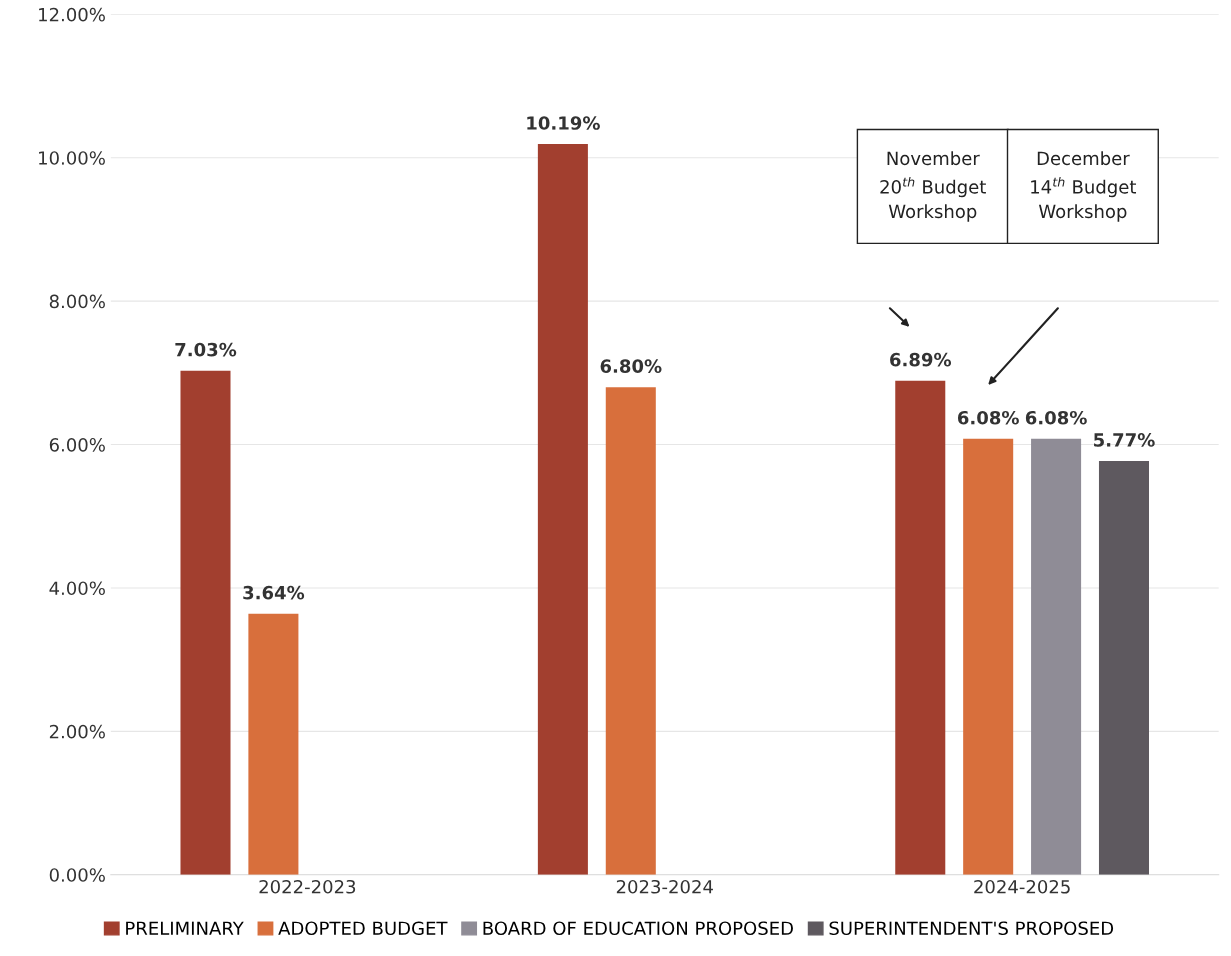  What do you see at coordinates (206, 349) in the screenshot?
I see `text: 7.03%` at bounding box center [206, 349].